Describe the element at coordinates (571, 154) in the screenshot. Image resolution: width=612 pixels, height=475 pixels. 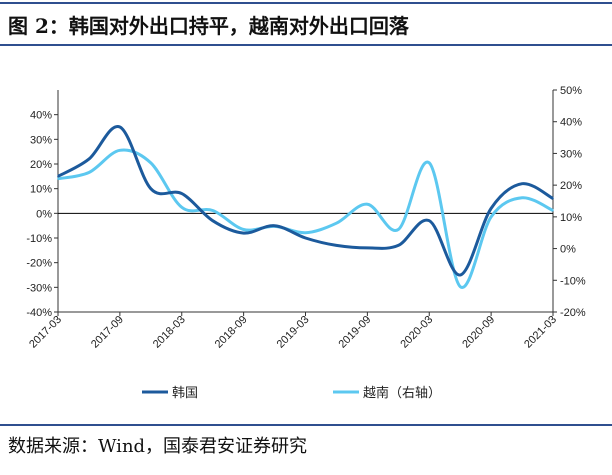
I see `right-tick-label: 30%` at that location.